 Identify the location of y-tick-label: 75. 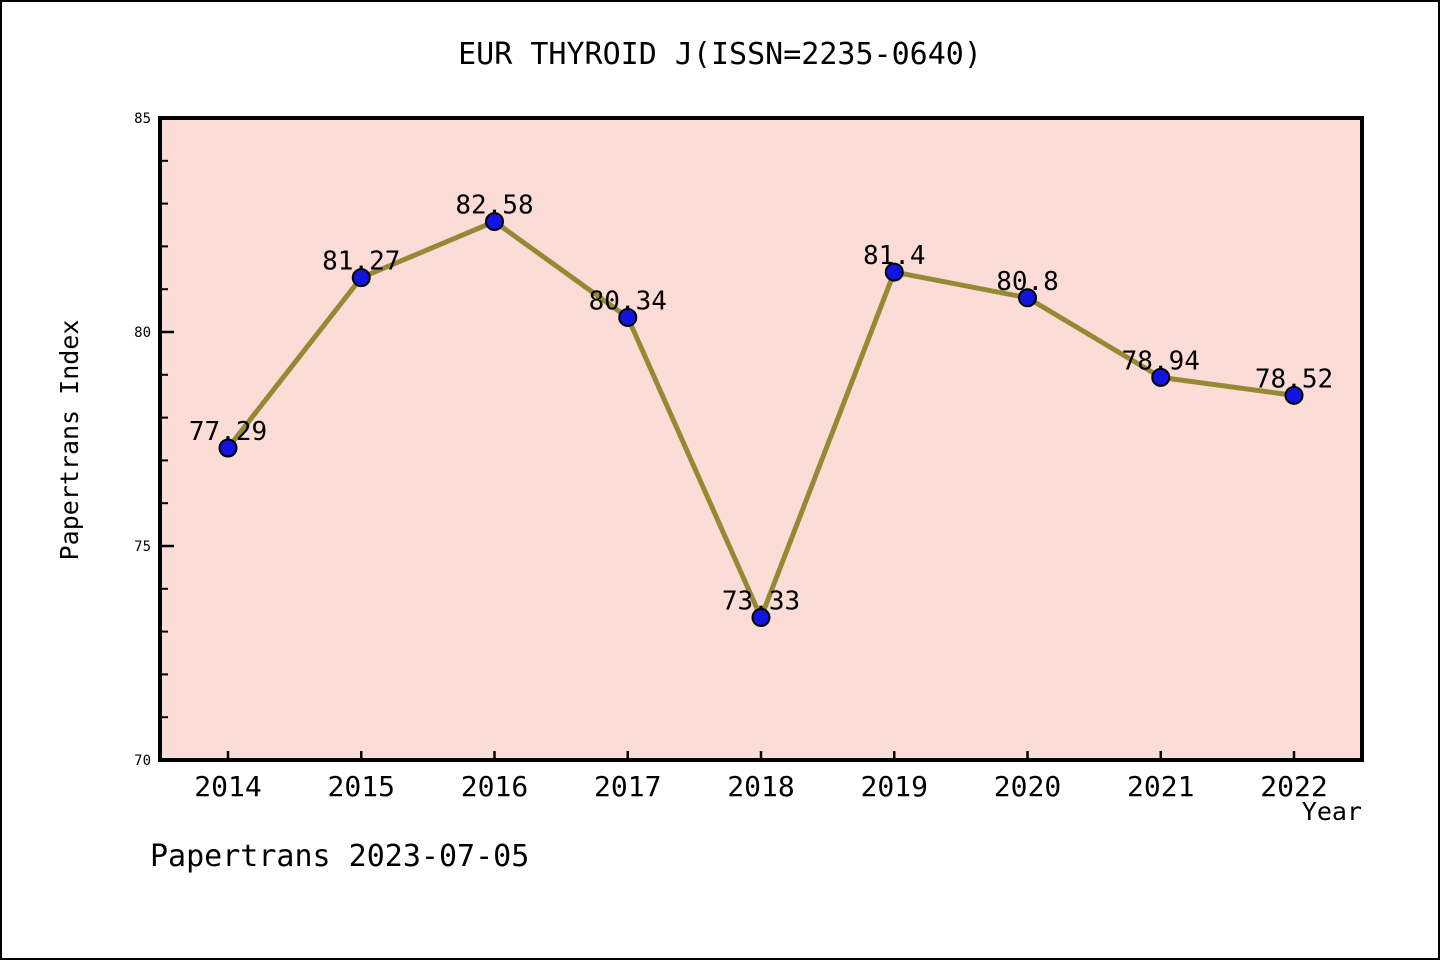
(142, 547).